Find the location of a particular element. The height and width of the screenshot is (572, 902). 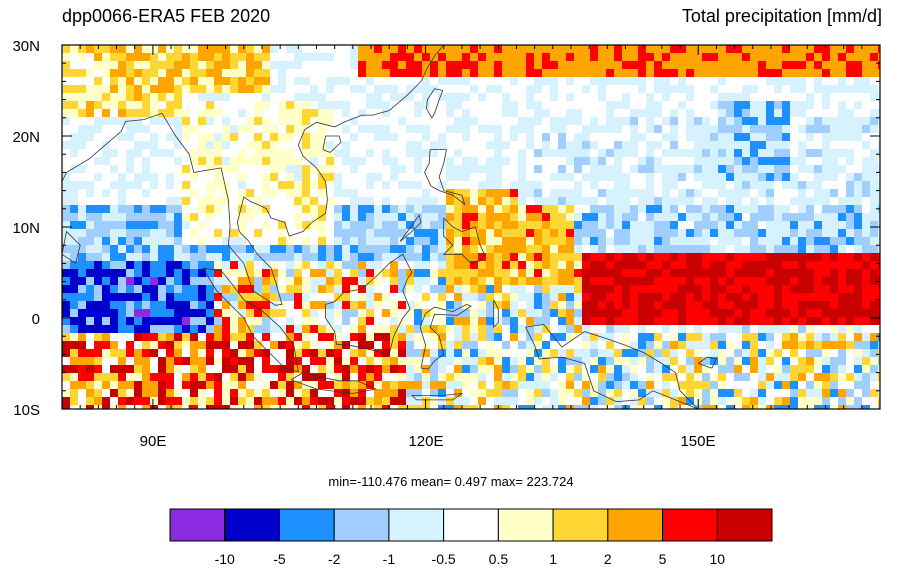

colorbar-label: 2 is located at coordinates (608, 559).